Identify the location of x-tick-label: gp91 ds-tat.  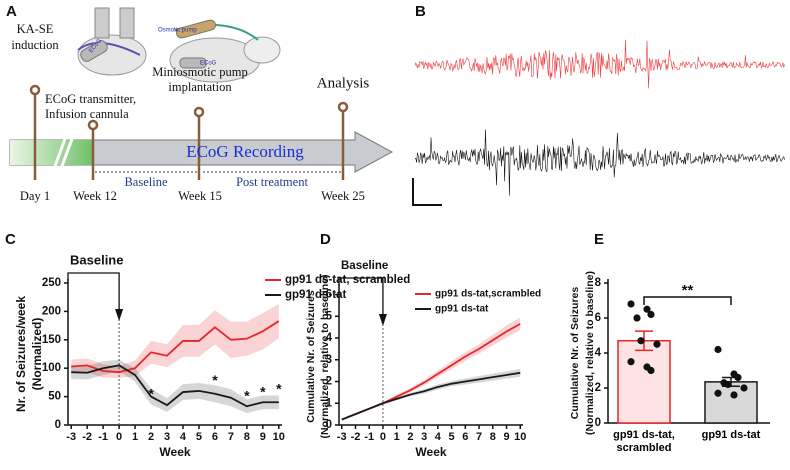
(731, 435).